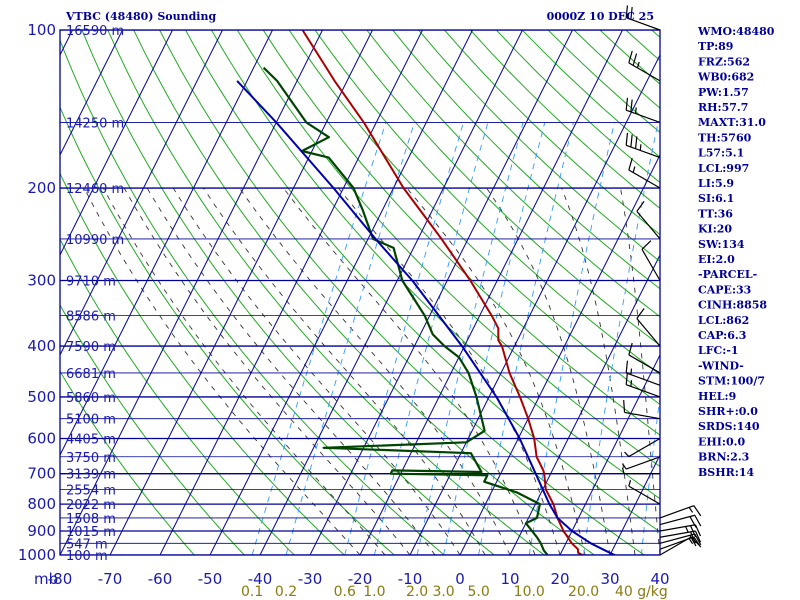 The width and height of the screenshot is (800, 600). I want to click on sounding-index: FRZ:562, so click(724, 61).